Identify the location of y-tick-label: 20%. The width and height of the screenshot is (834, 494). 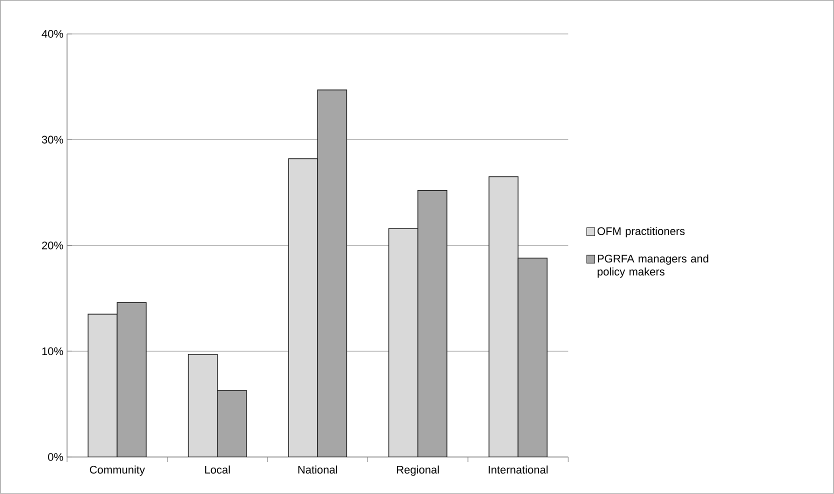
(53, 246).